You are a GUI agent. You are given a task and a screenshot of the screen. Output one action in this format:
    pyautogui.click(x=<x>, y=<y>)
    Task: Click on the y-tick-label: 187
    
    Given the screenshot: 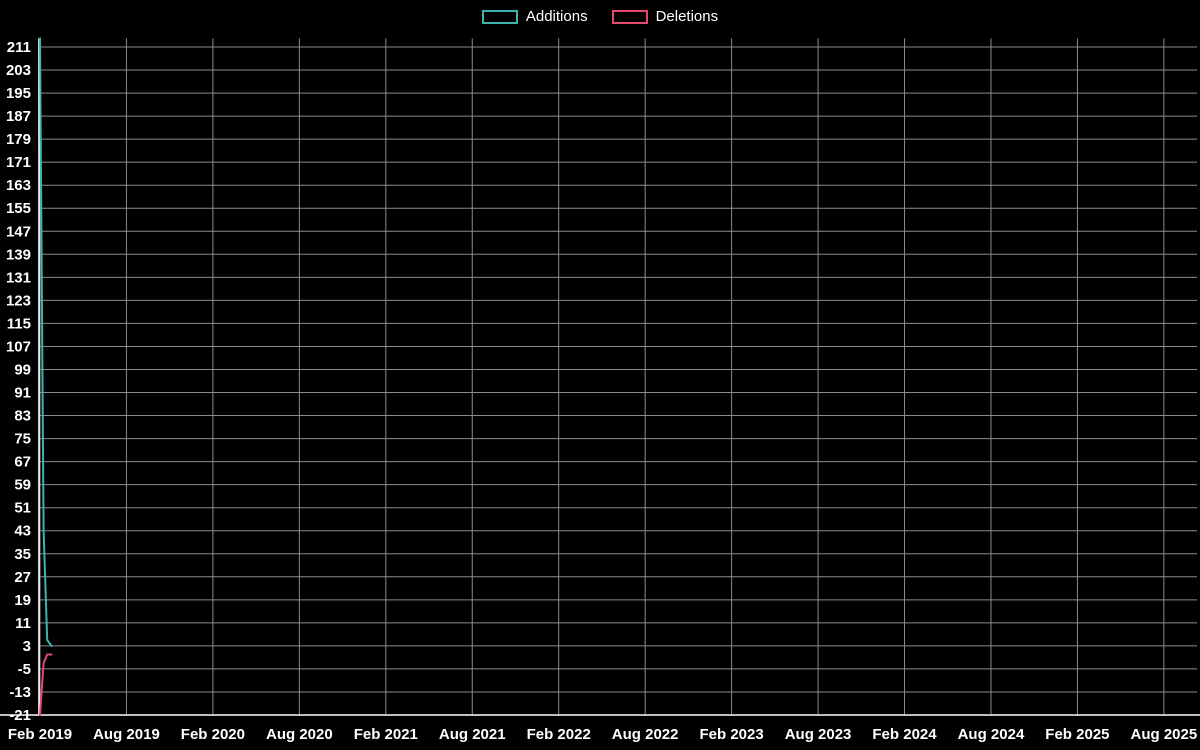 What is the action you would take?
    pyautogui.click(x=18, y=116)
    